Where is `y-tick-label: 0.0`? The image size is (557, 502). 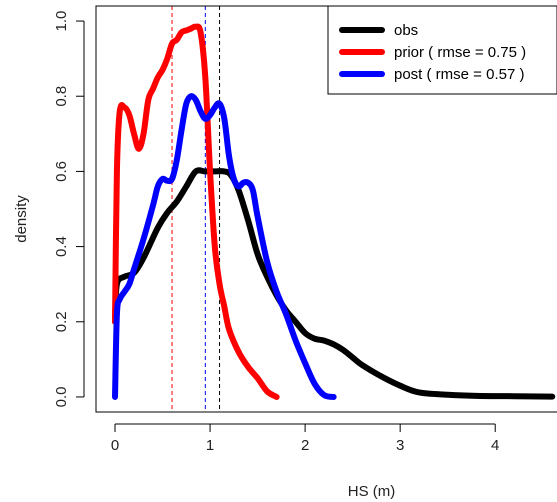 y-tick-label: 0.0 is located at coordinates (61, 397).